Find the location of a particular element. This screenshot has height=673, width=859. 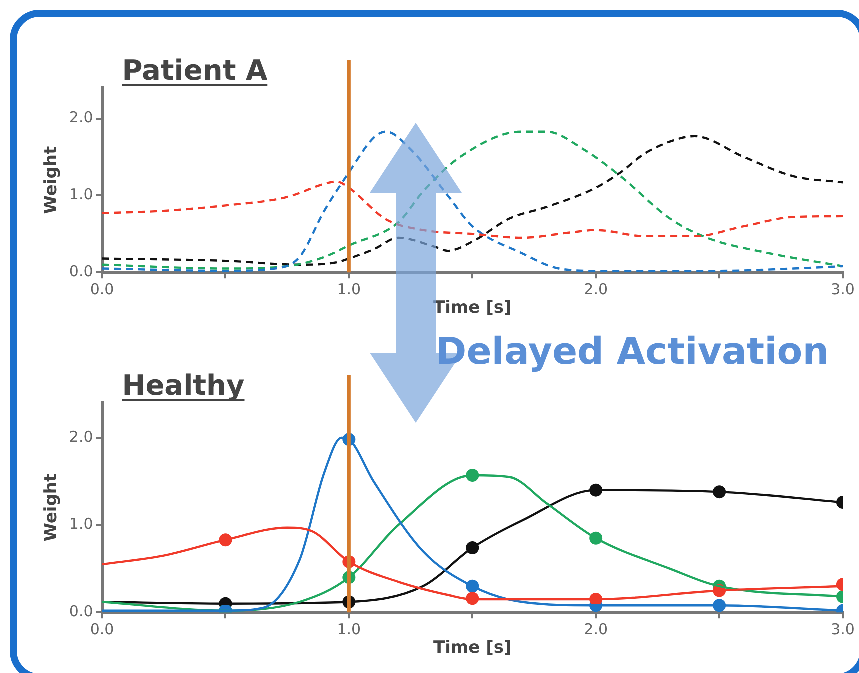

chart-title: Patient A is located at coordinates (195, 70).